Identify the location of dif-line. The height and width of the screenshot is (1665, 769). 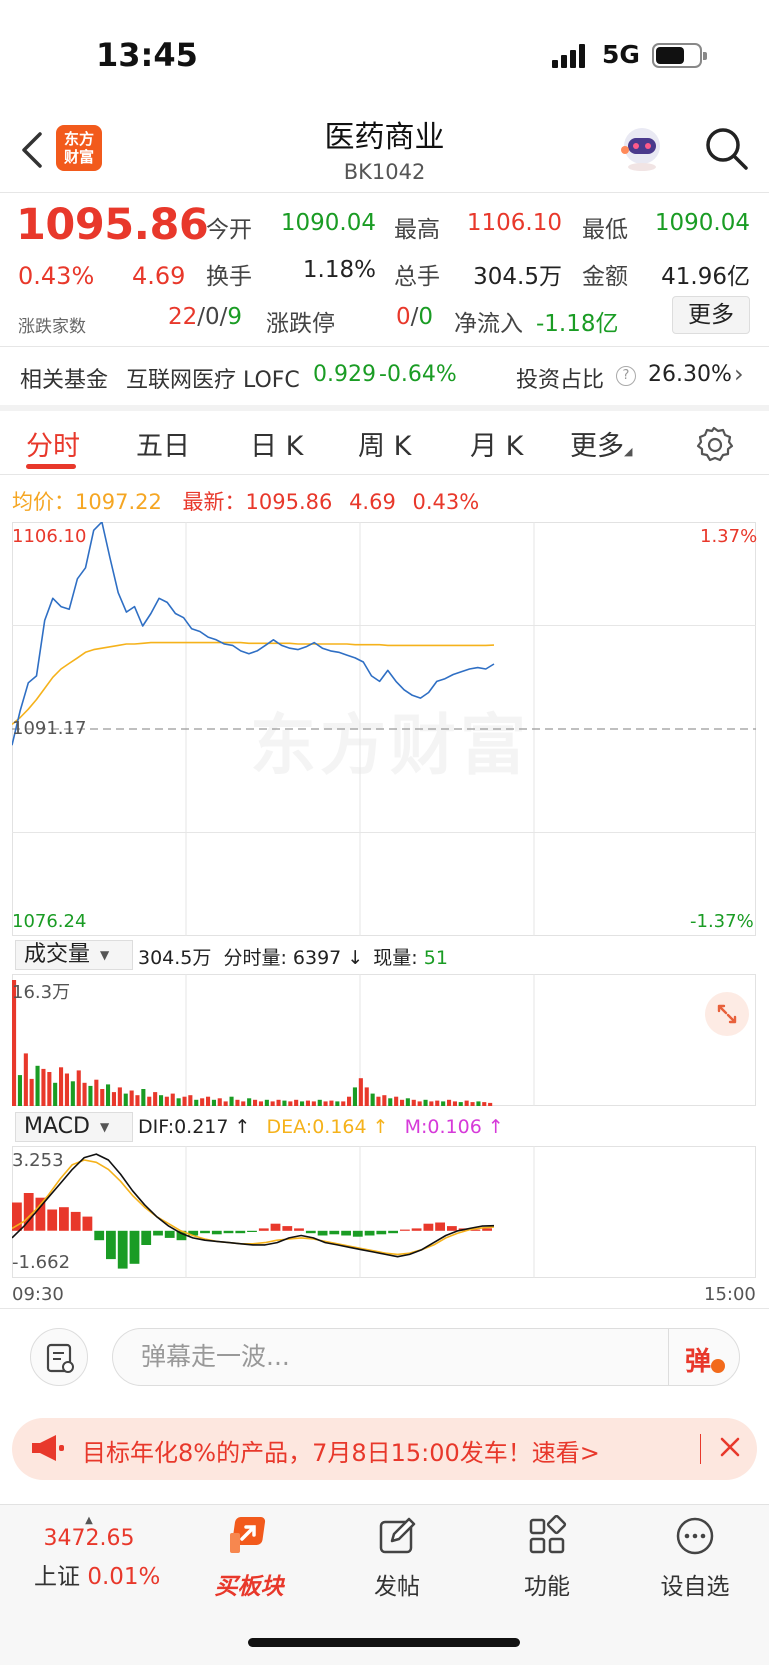
(253, 1205).